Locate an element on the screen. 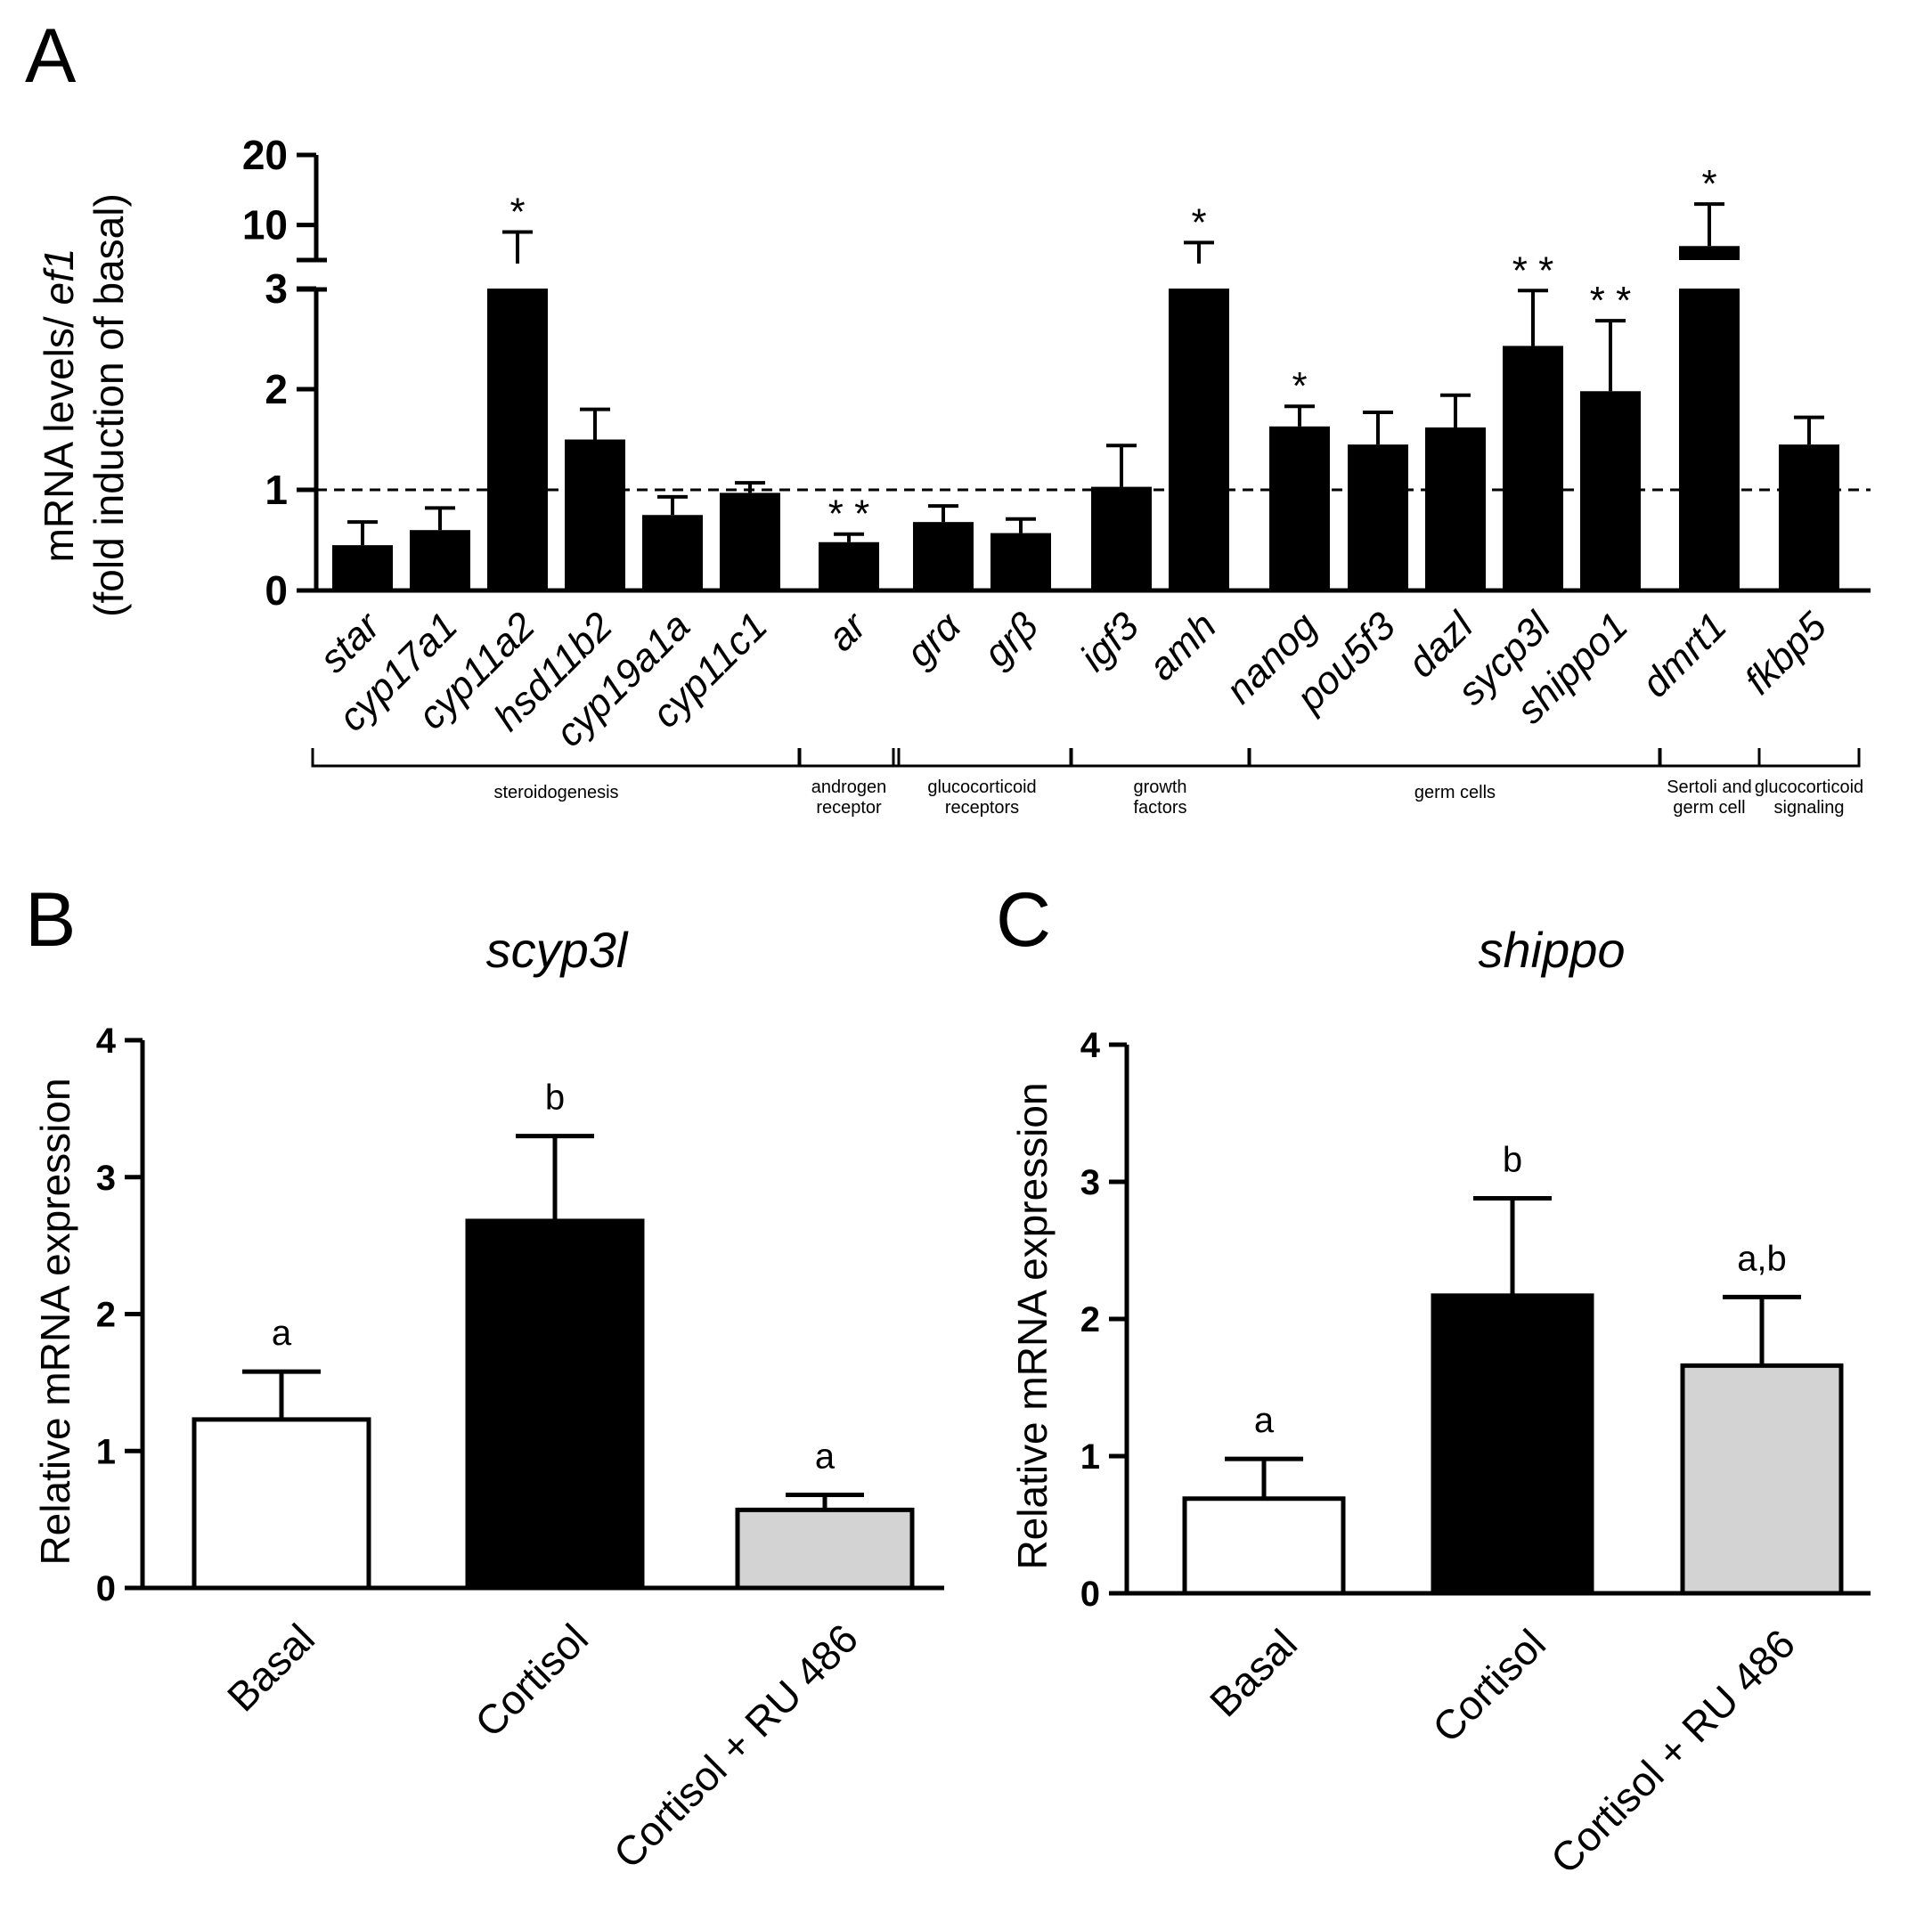 Image resolution: width=1932 pixels, height=1913 pixels. panel-b-category-label: Basal is located at coordinates (271, 1667).